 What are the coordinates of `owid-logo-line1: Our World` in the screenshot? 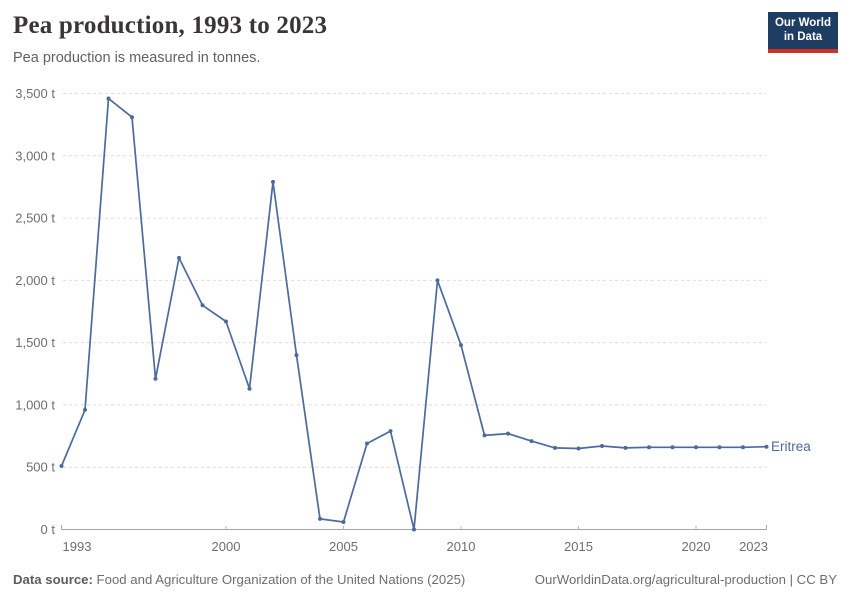 It's located at (802, 22).